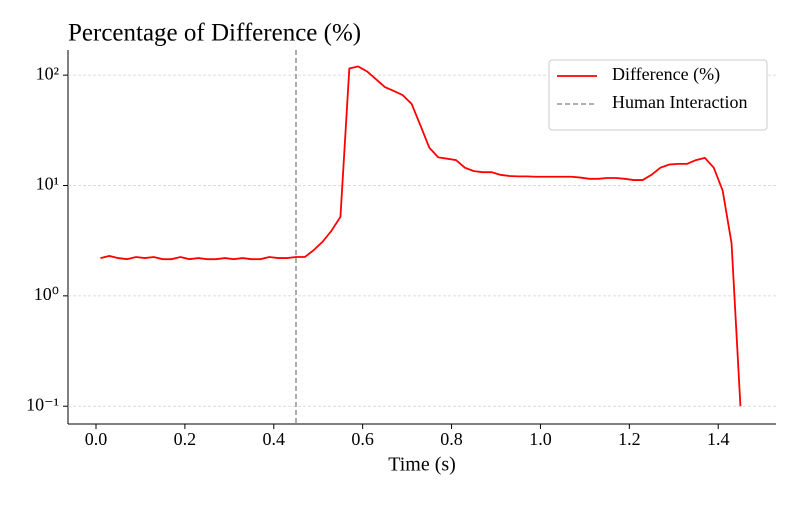  What do you see at coordinates (185, 439) in the screenshot?
I see `x-tick-label: 0.2` at bounding box center [185, 439].